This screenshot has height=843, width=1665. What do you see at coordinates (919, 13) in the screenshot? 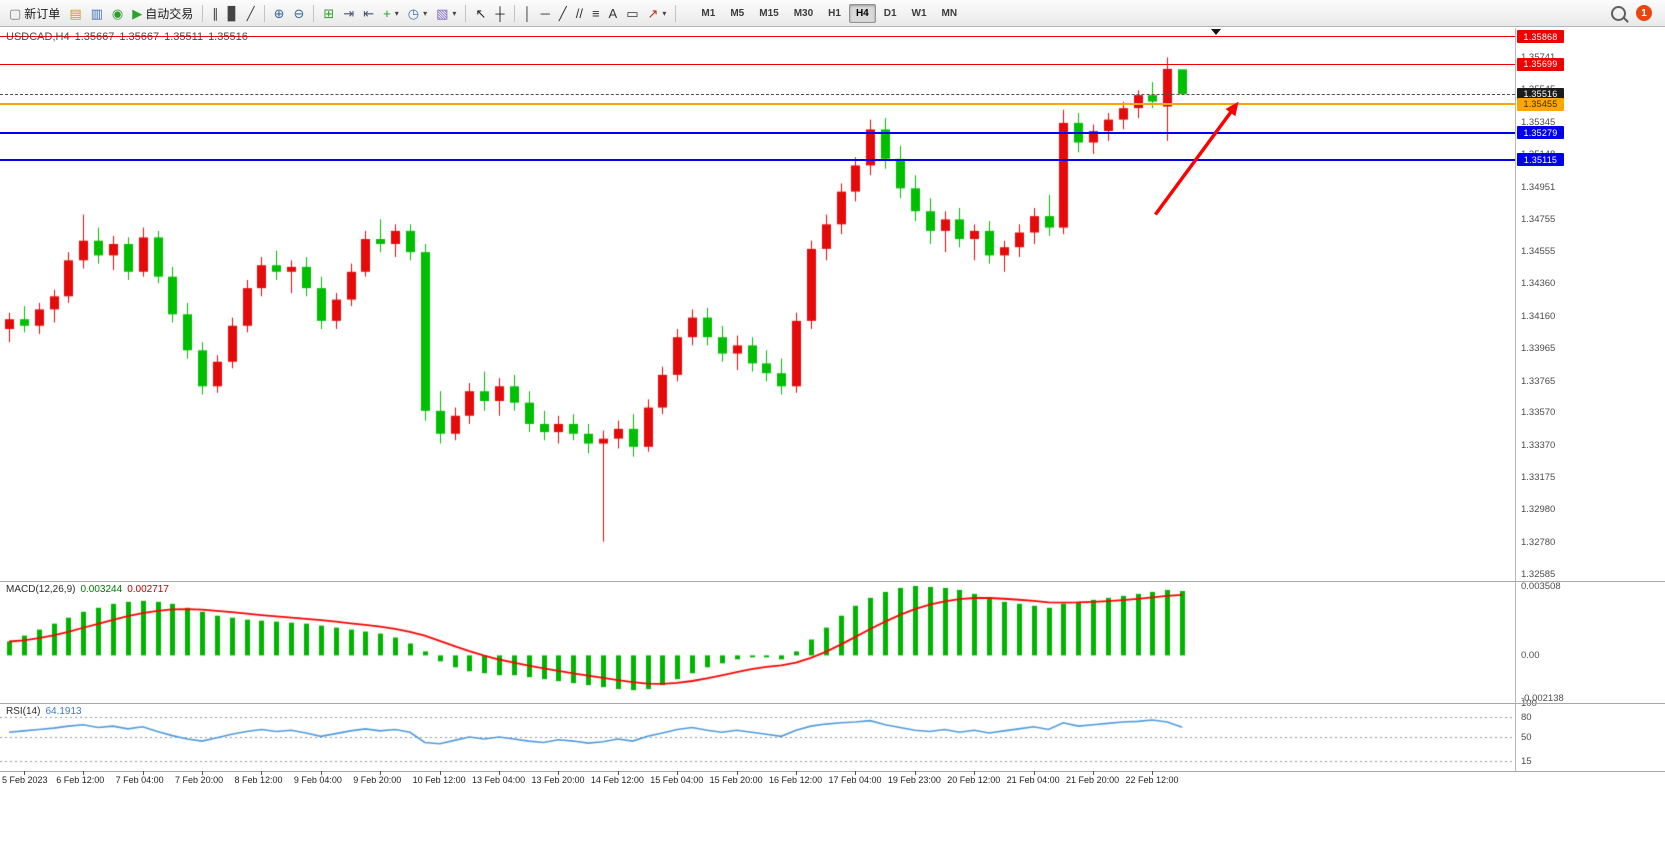
I see `timeframe-w1: W1` at bounding box center [919, 13].